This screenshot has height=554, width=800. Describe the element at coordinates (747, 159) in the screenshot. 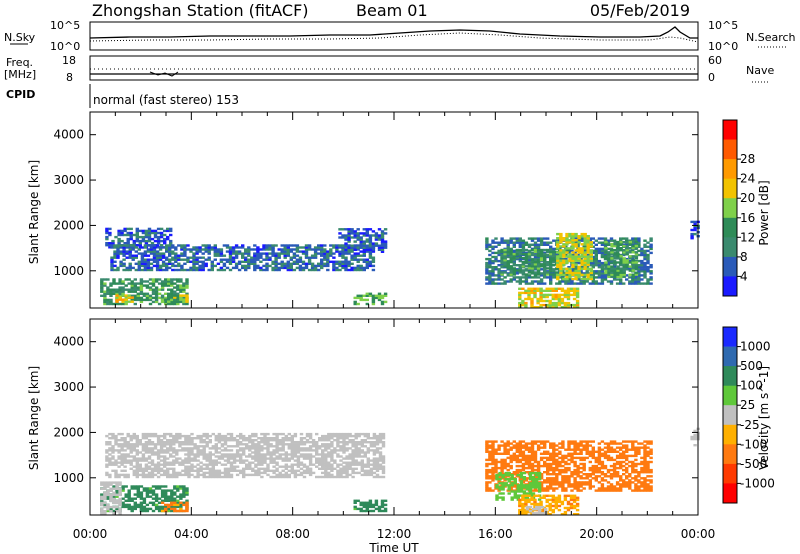

I see `power-colorbar-tick-label: 28` at that location.